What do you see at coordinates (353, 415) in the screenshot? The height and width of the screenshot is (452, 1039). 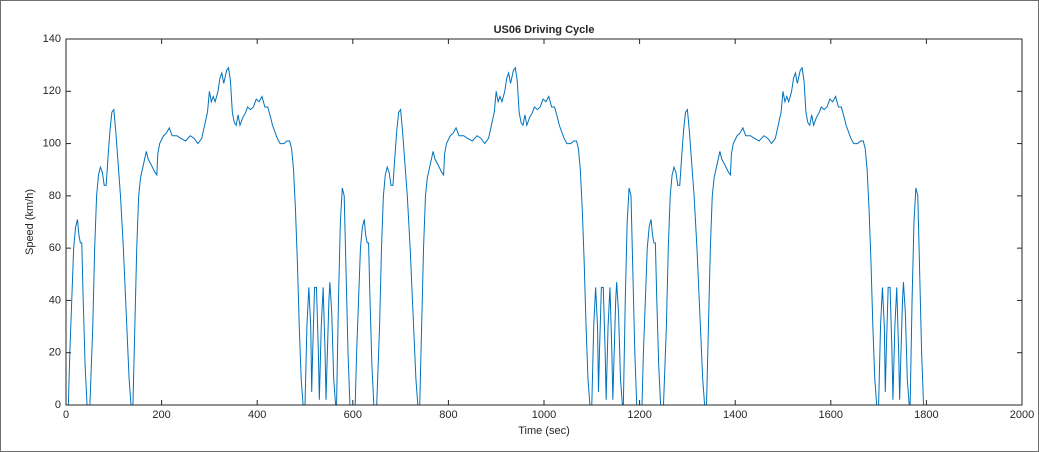 I see `x-tick-label: 600` at bounding box center [353, 415].